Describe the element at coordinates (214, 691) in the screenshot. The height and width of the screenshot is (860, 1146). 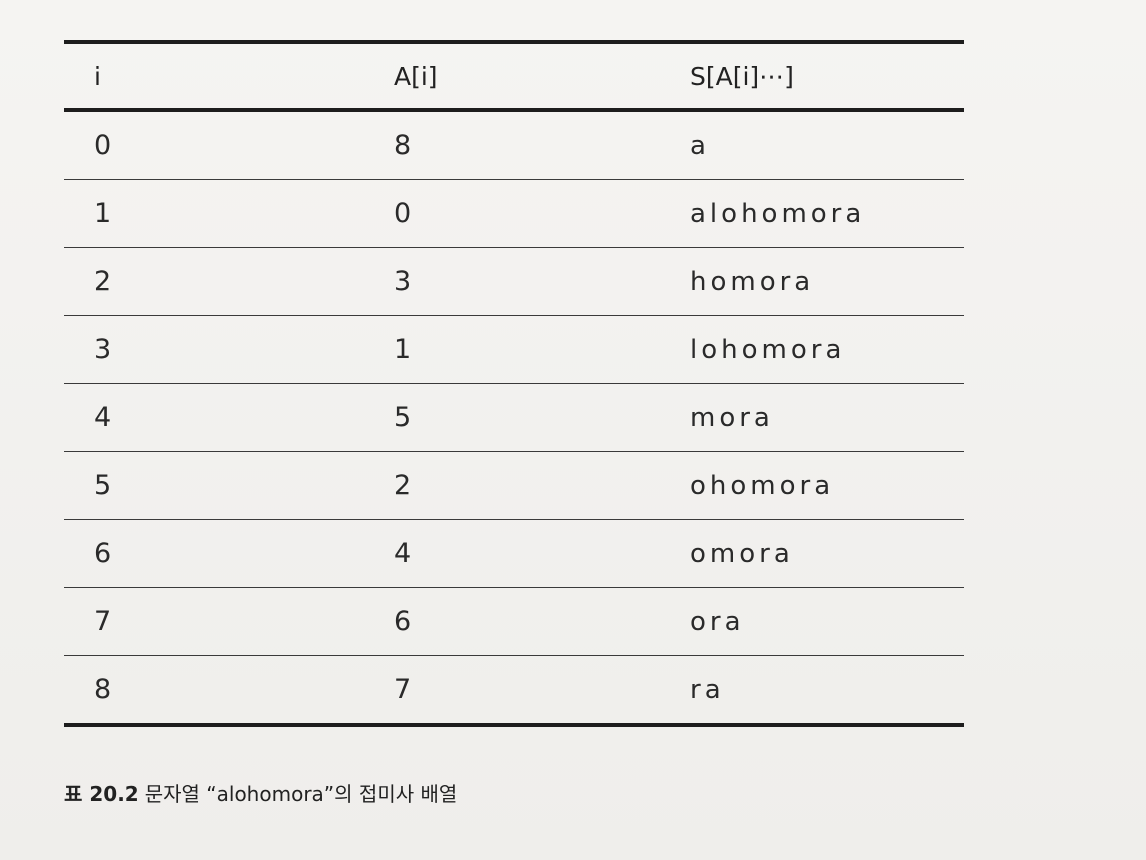
I see `cell-index: 8` at that location.